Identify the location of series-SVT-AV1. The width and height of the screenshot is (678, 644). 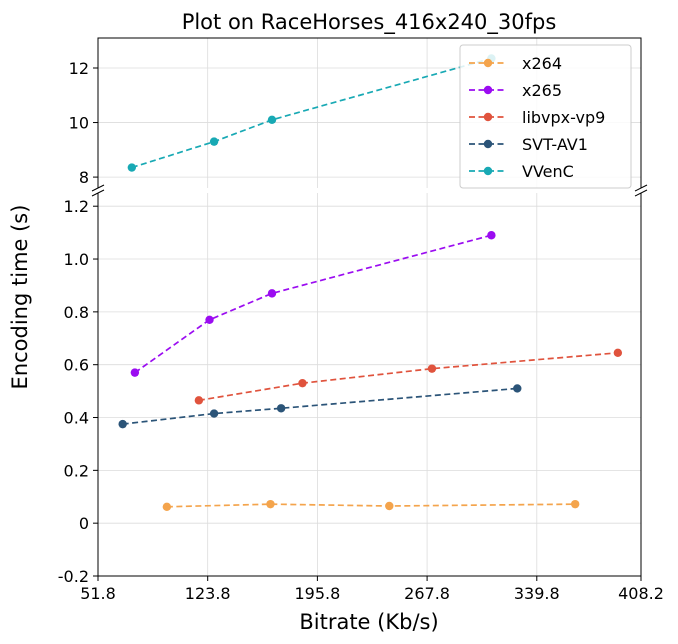
(320, 406).